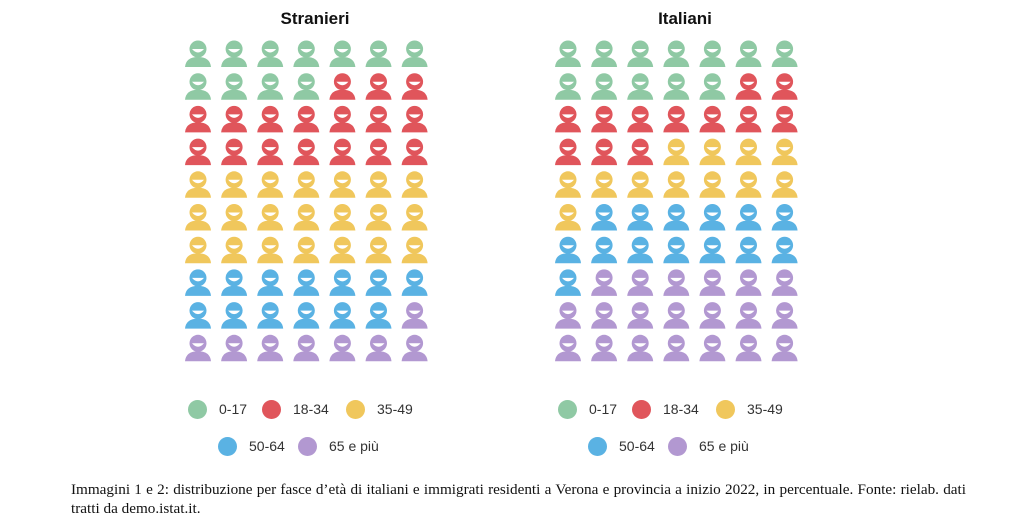  What do you see at coordinates (311, 409) in the screenshot?
I see `legend-label: 18-34` at bounding box center [311, 409].